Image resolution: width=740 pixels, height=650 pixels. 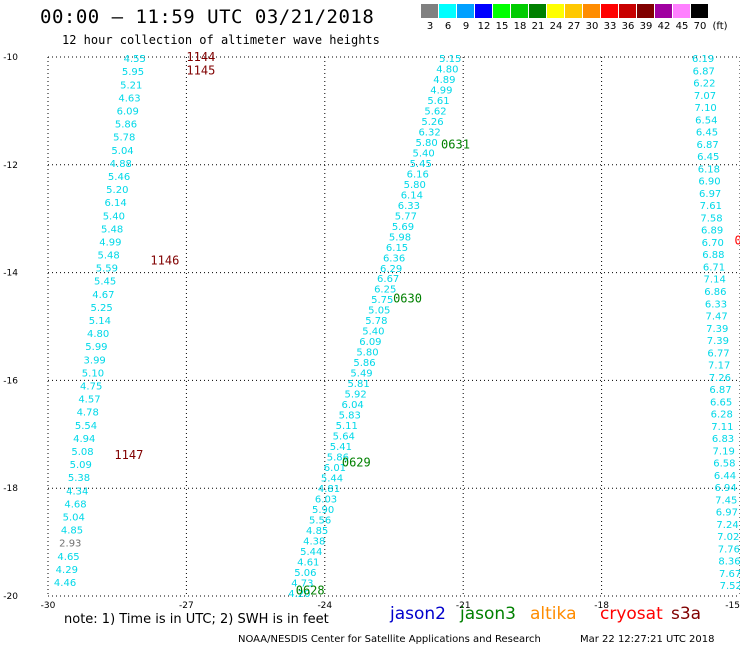 I want to click on lat-tick-label: -12, so click(x=10, y=166).